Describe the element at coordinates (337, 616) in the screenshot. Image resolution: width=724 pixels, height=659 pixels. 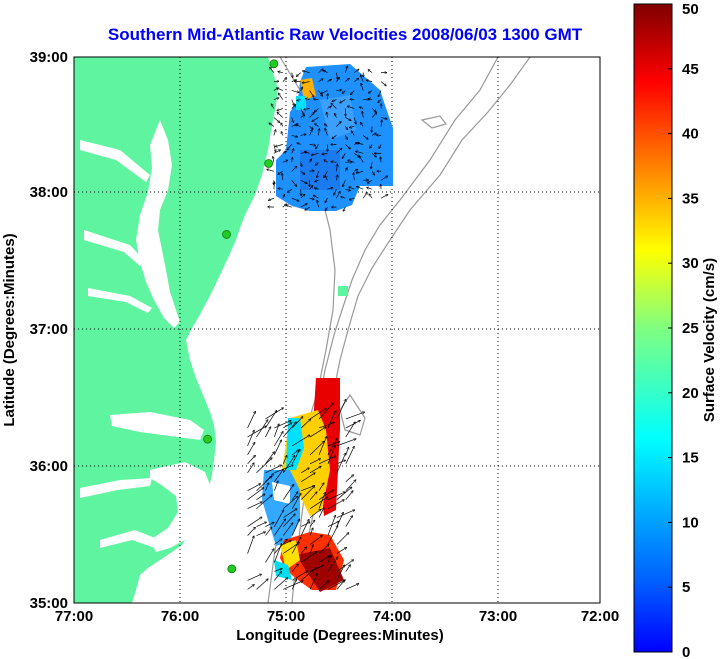
I see `x-axis: 77:00 76:00 75:00 74:00 73:00 72:00` at that location.